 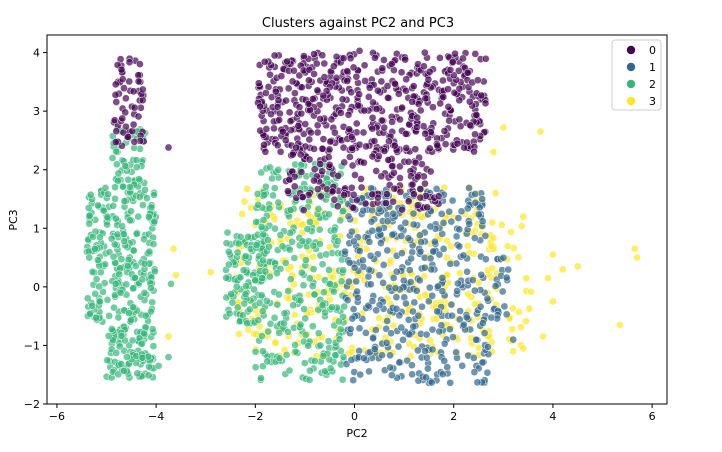 I want to click on x-tick-label: 0, so click(x=354, y=416).